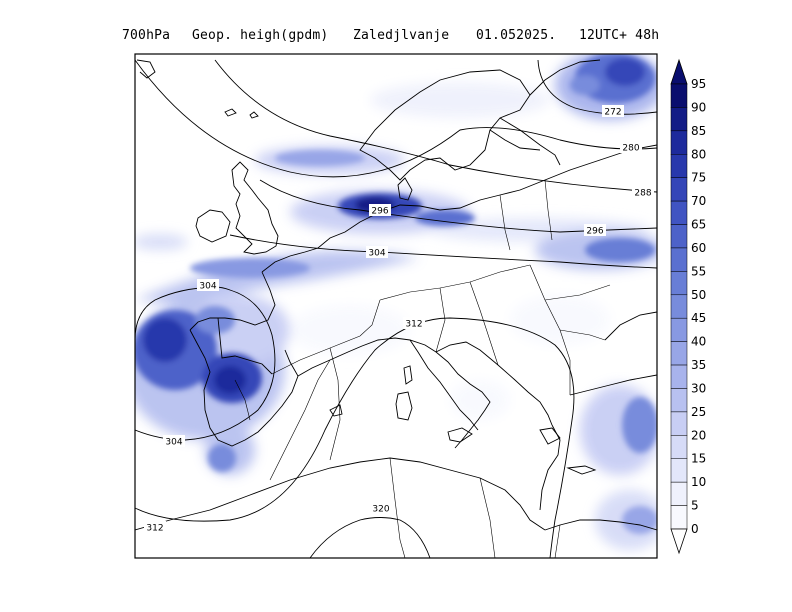  Describe the element at coordinates (698, 482) in the screenshot. I see `colorbar-tick-label: 10` at that location.